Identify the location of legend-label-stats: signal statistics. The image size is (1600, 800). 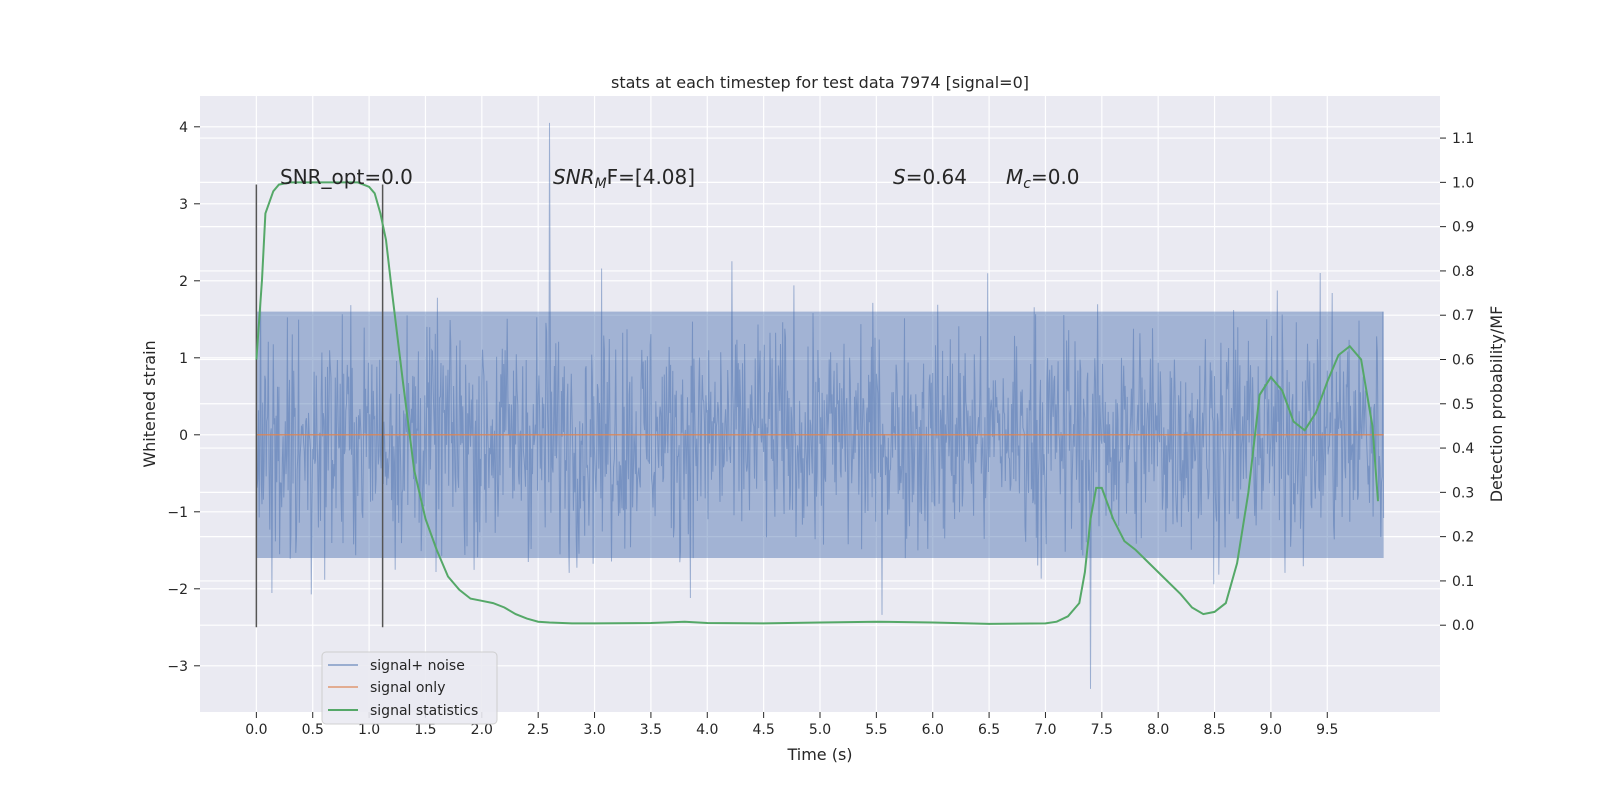
(424, 711).